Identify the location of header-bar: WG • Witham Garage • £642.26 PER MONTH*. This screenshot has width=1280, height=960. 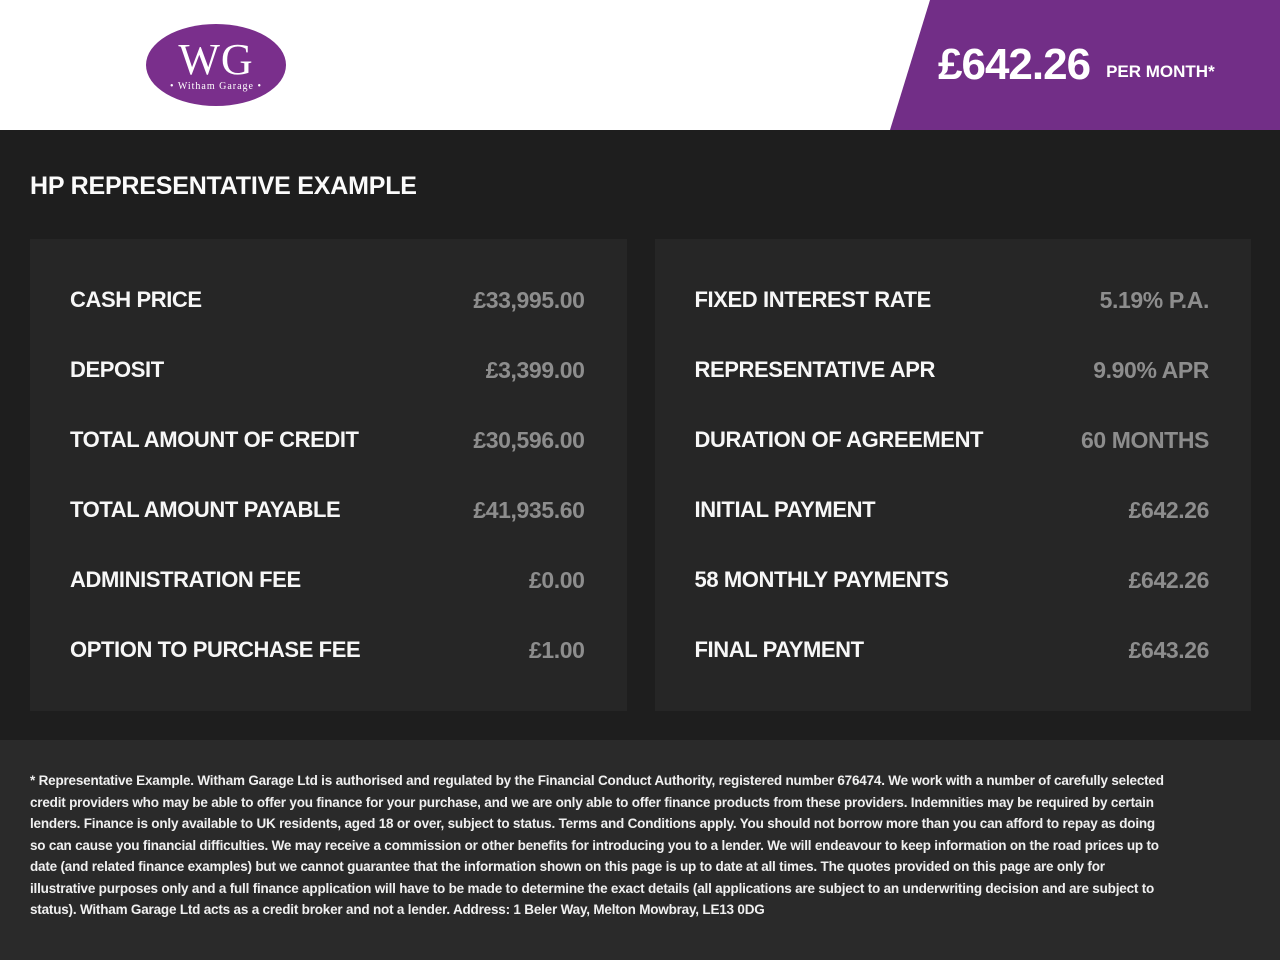
(640, 65).